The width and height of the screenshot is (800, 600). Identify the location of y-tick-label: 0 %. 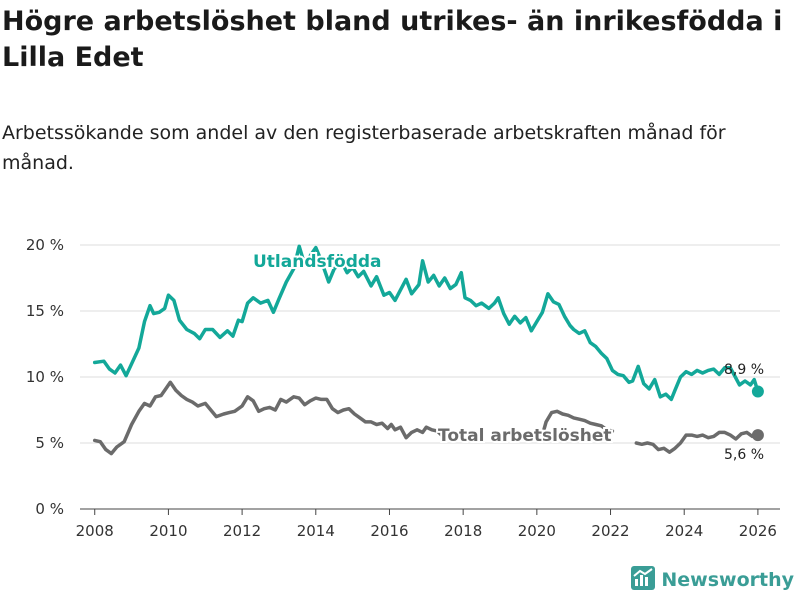
(49, 509).